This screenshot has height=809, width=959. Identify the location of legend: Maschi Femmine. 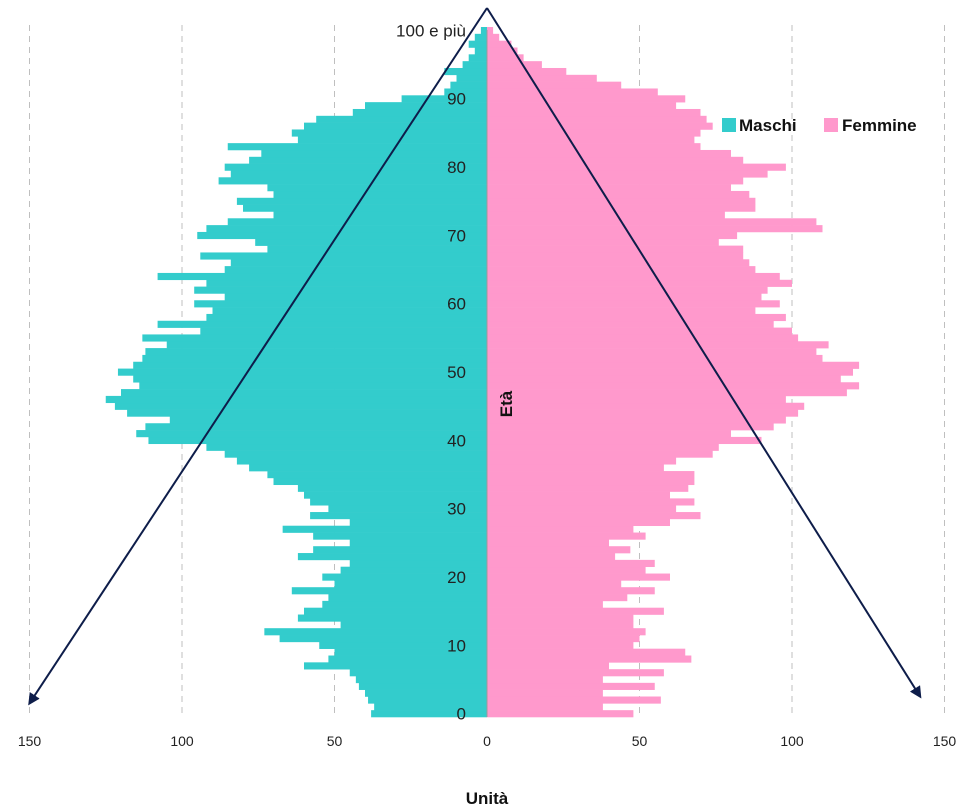
(819, 125).